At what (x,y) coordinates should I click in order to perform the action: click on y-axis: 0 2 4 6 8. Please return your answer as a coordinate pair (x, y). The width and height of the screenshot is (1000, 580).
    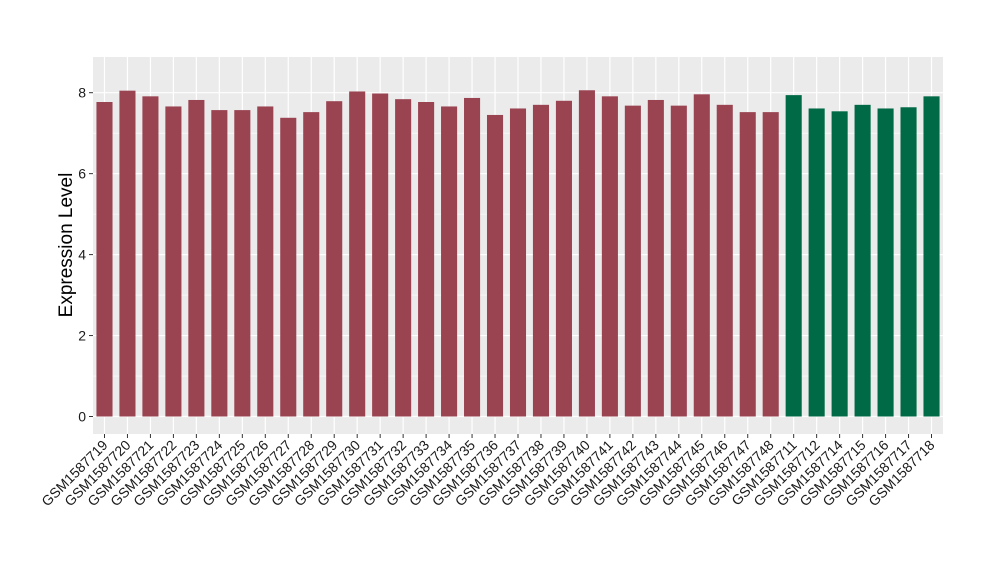
    Looking at the image, I should click on (85, 255).